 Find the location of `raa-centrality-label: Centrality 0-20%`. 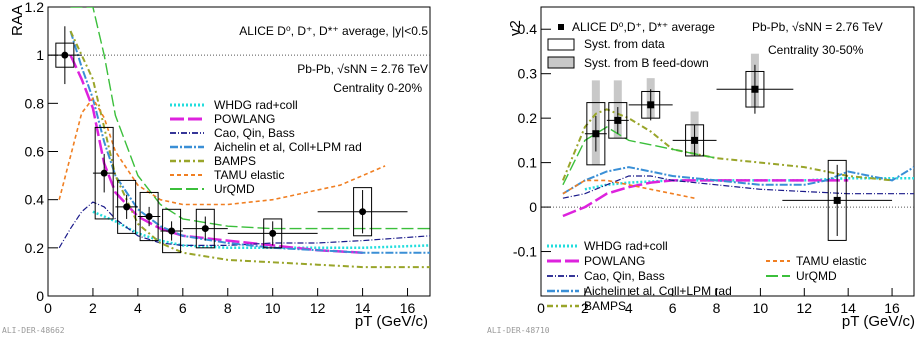

raa-centrality-label: Centrality 0-20% is located at coordinates (377, 88).